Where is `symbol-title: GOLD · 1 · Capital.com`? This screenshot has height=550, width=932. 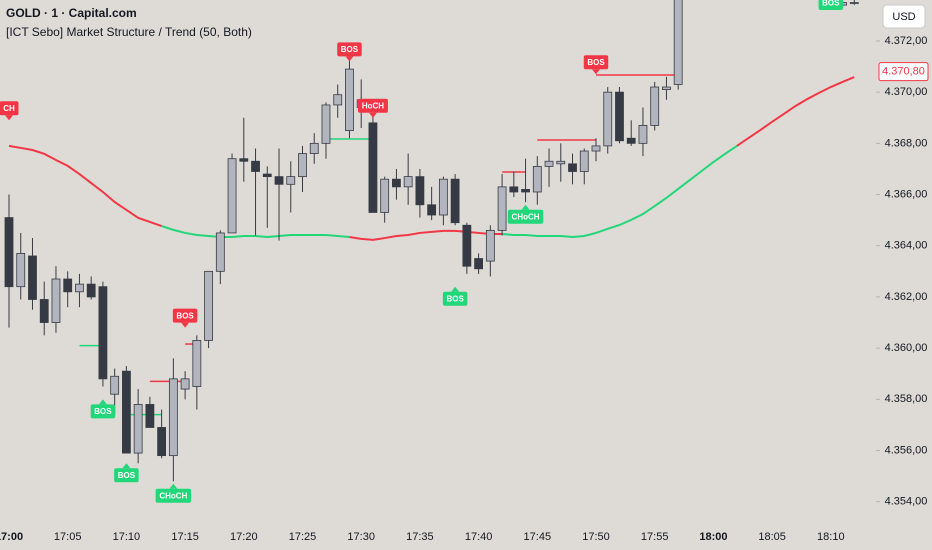 symbol-title: GOLD · 1 · Capital.com is located at coordinates (71, 13).